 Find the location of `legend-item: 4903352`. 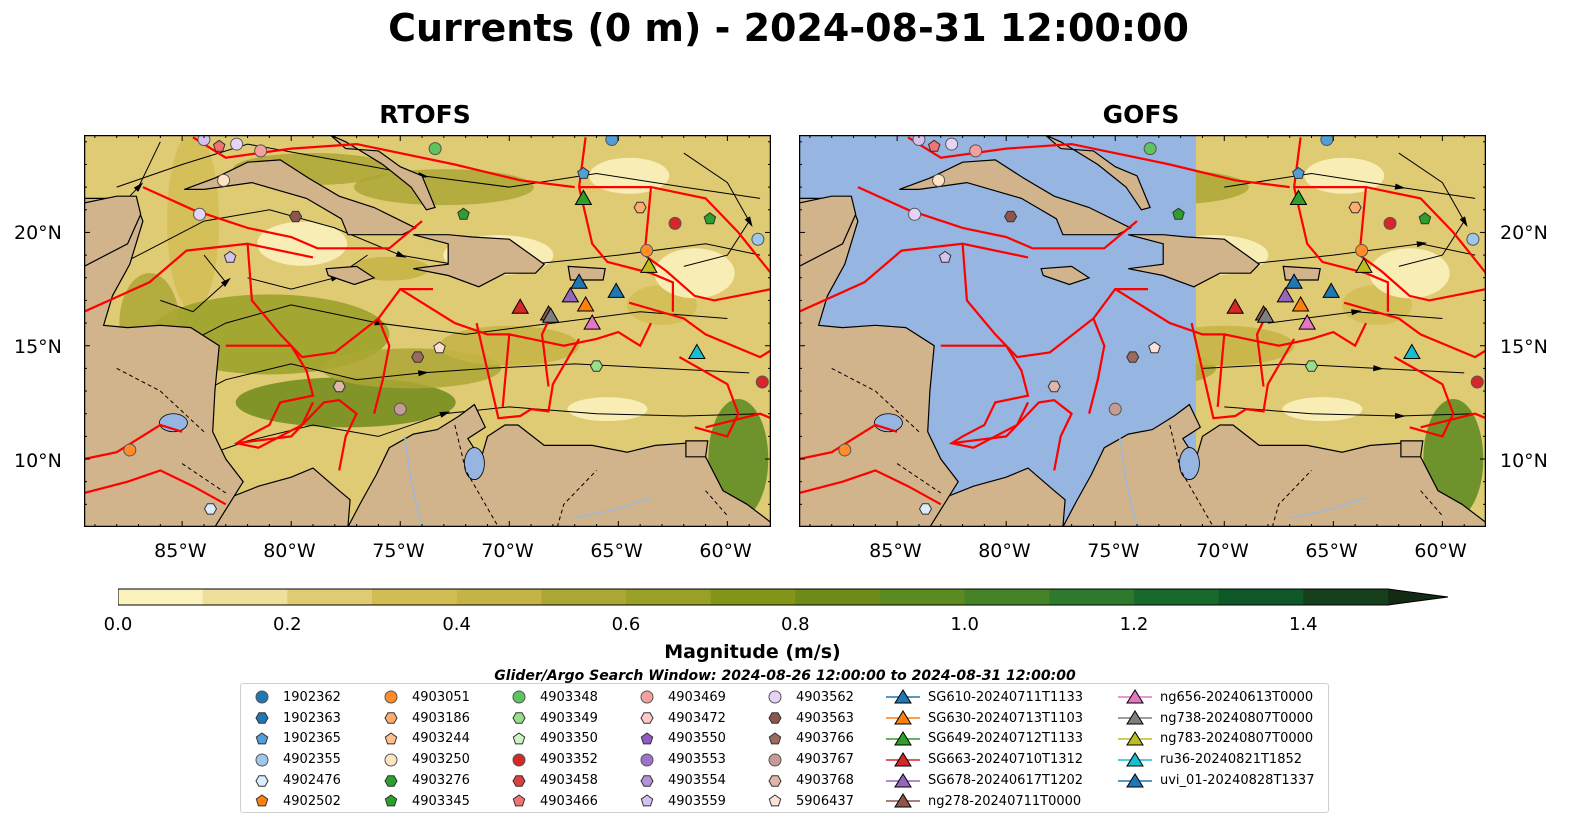

legend-item: 4903352 is located at coordinates (552, 759).